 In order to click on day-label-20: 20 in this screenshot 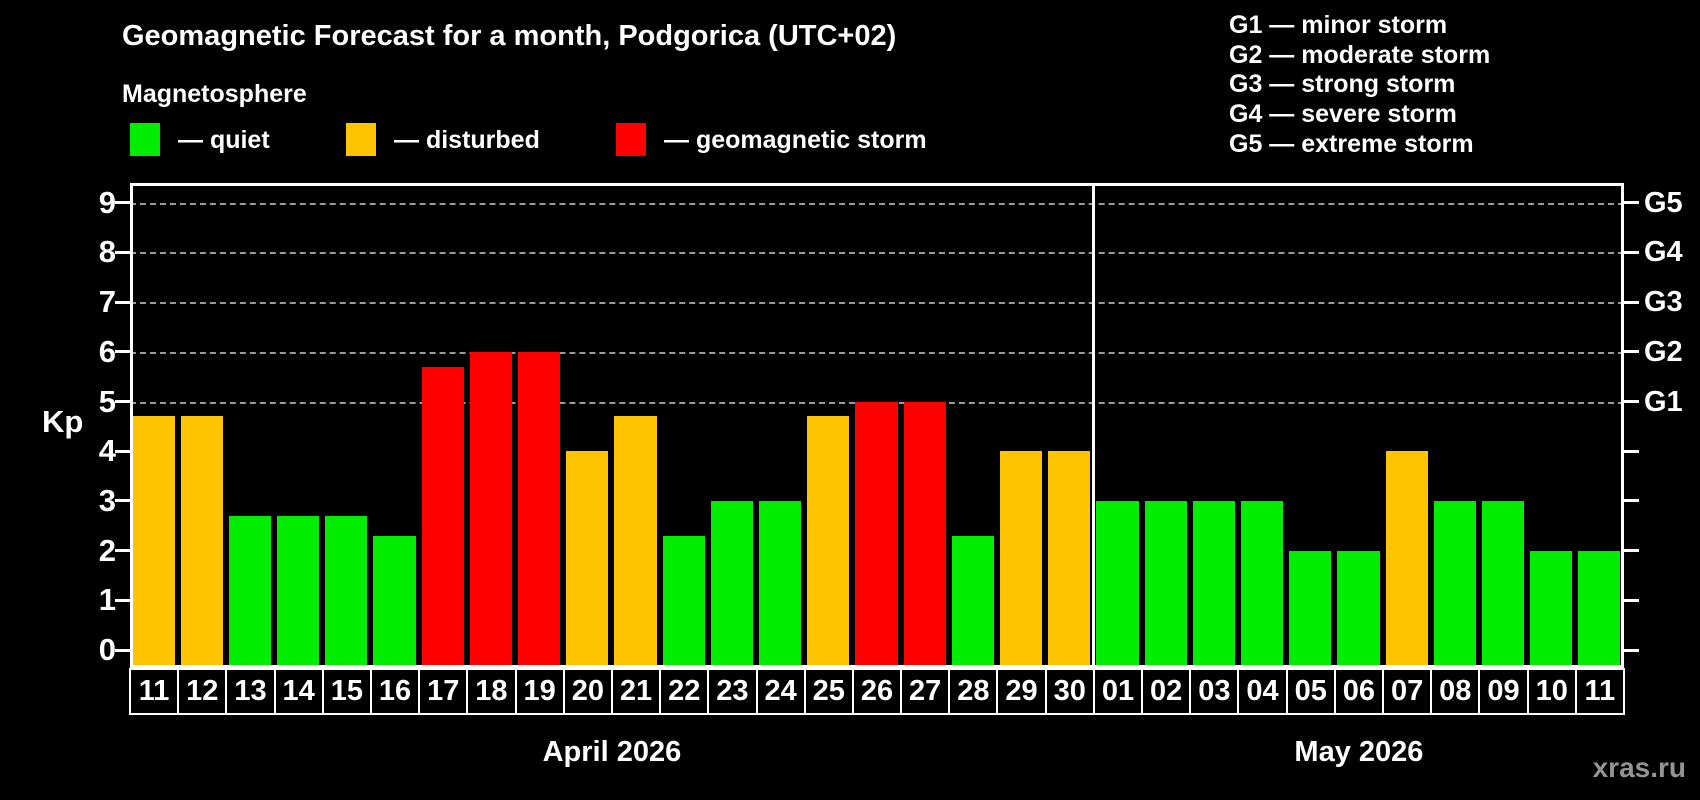, I will do `click(587, 691)`.